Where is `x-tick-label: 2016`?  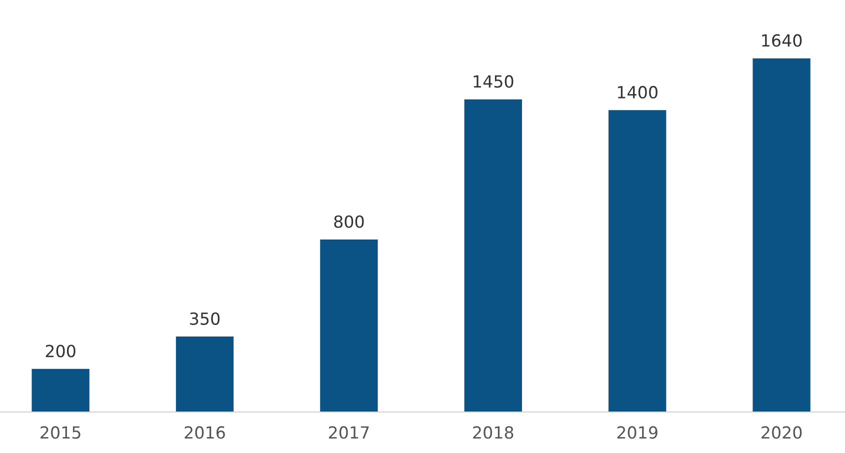
x-tick-label: 2016 is located at coordinates (204, 432).